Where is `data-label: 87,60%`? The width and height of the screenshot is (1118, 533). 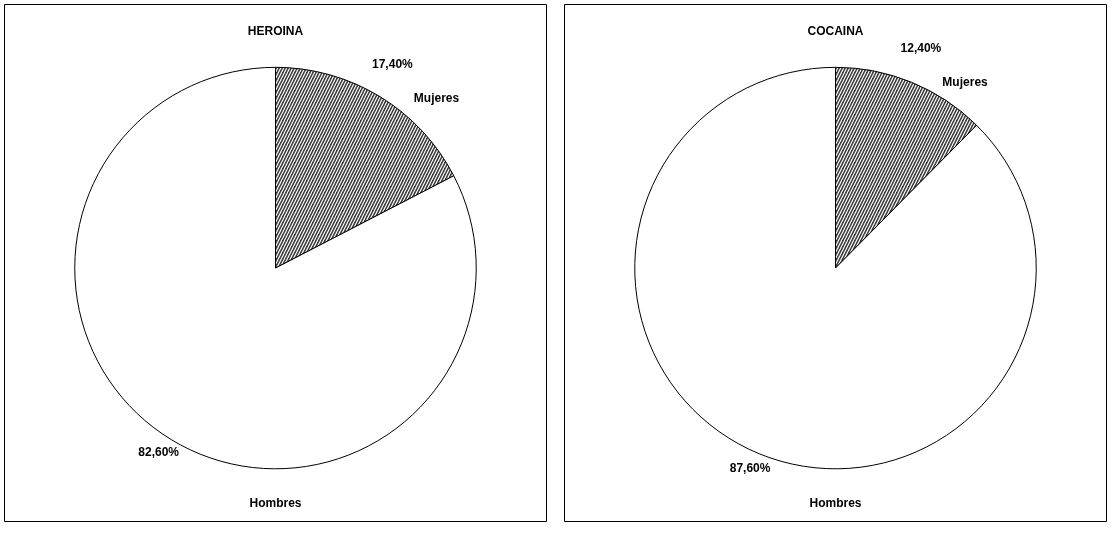
data-label: 87,60% is located at coordinates (750, 467).